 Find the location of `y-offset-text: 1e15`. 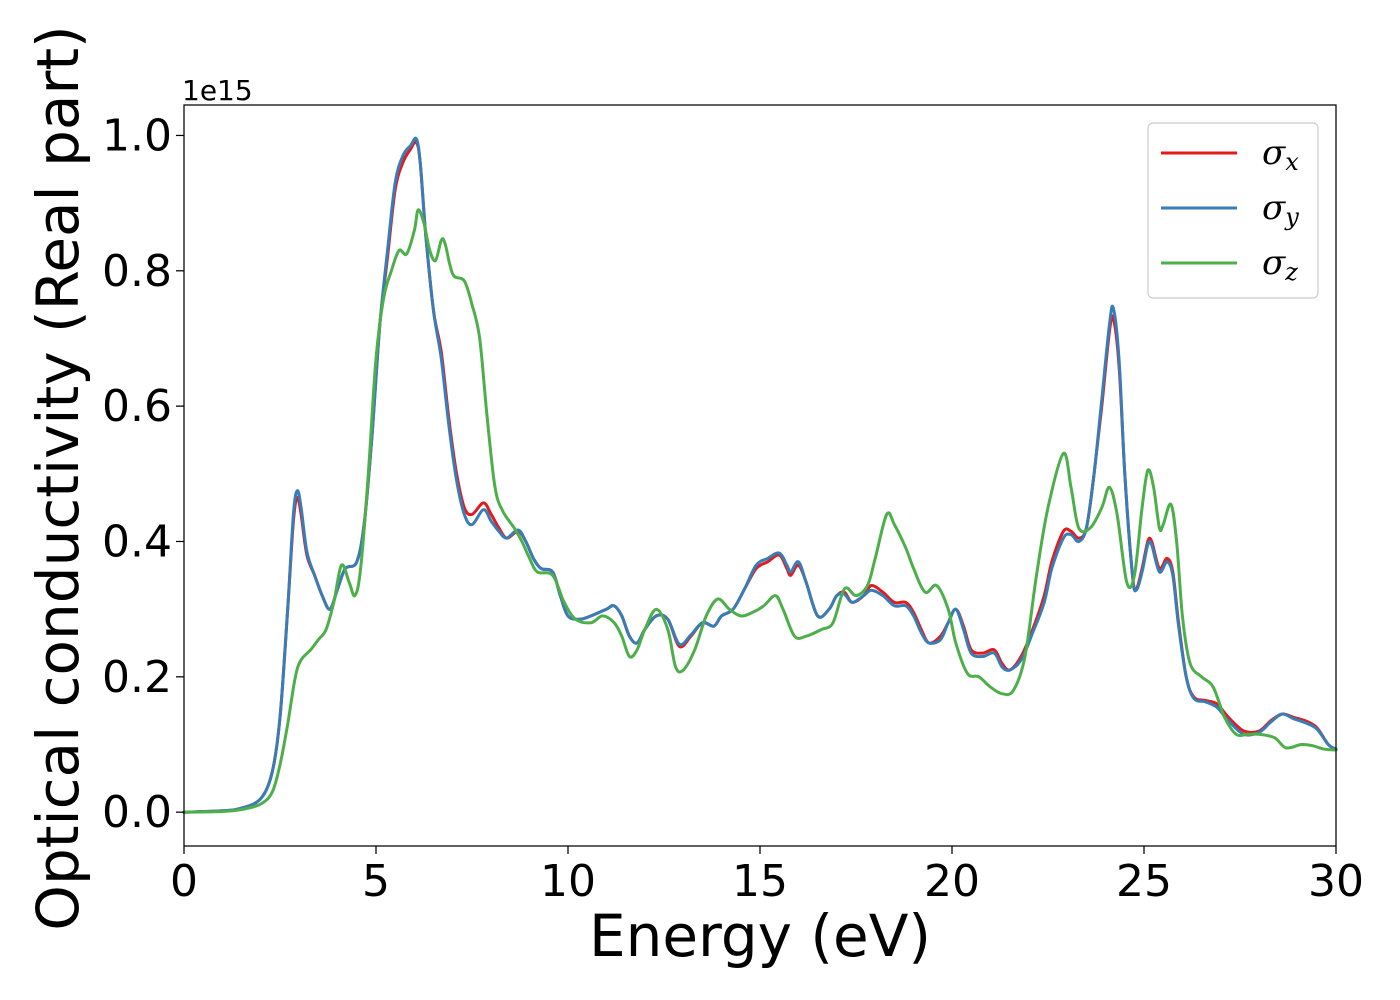

y-offset-text: 1e15 is located at coordinates (217, 90).